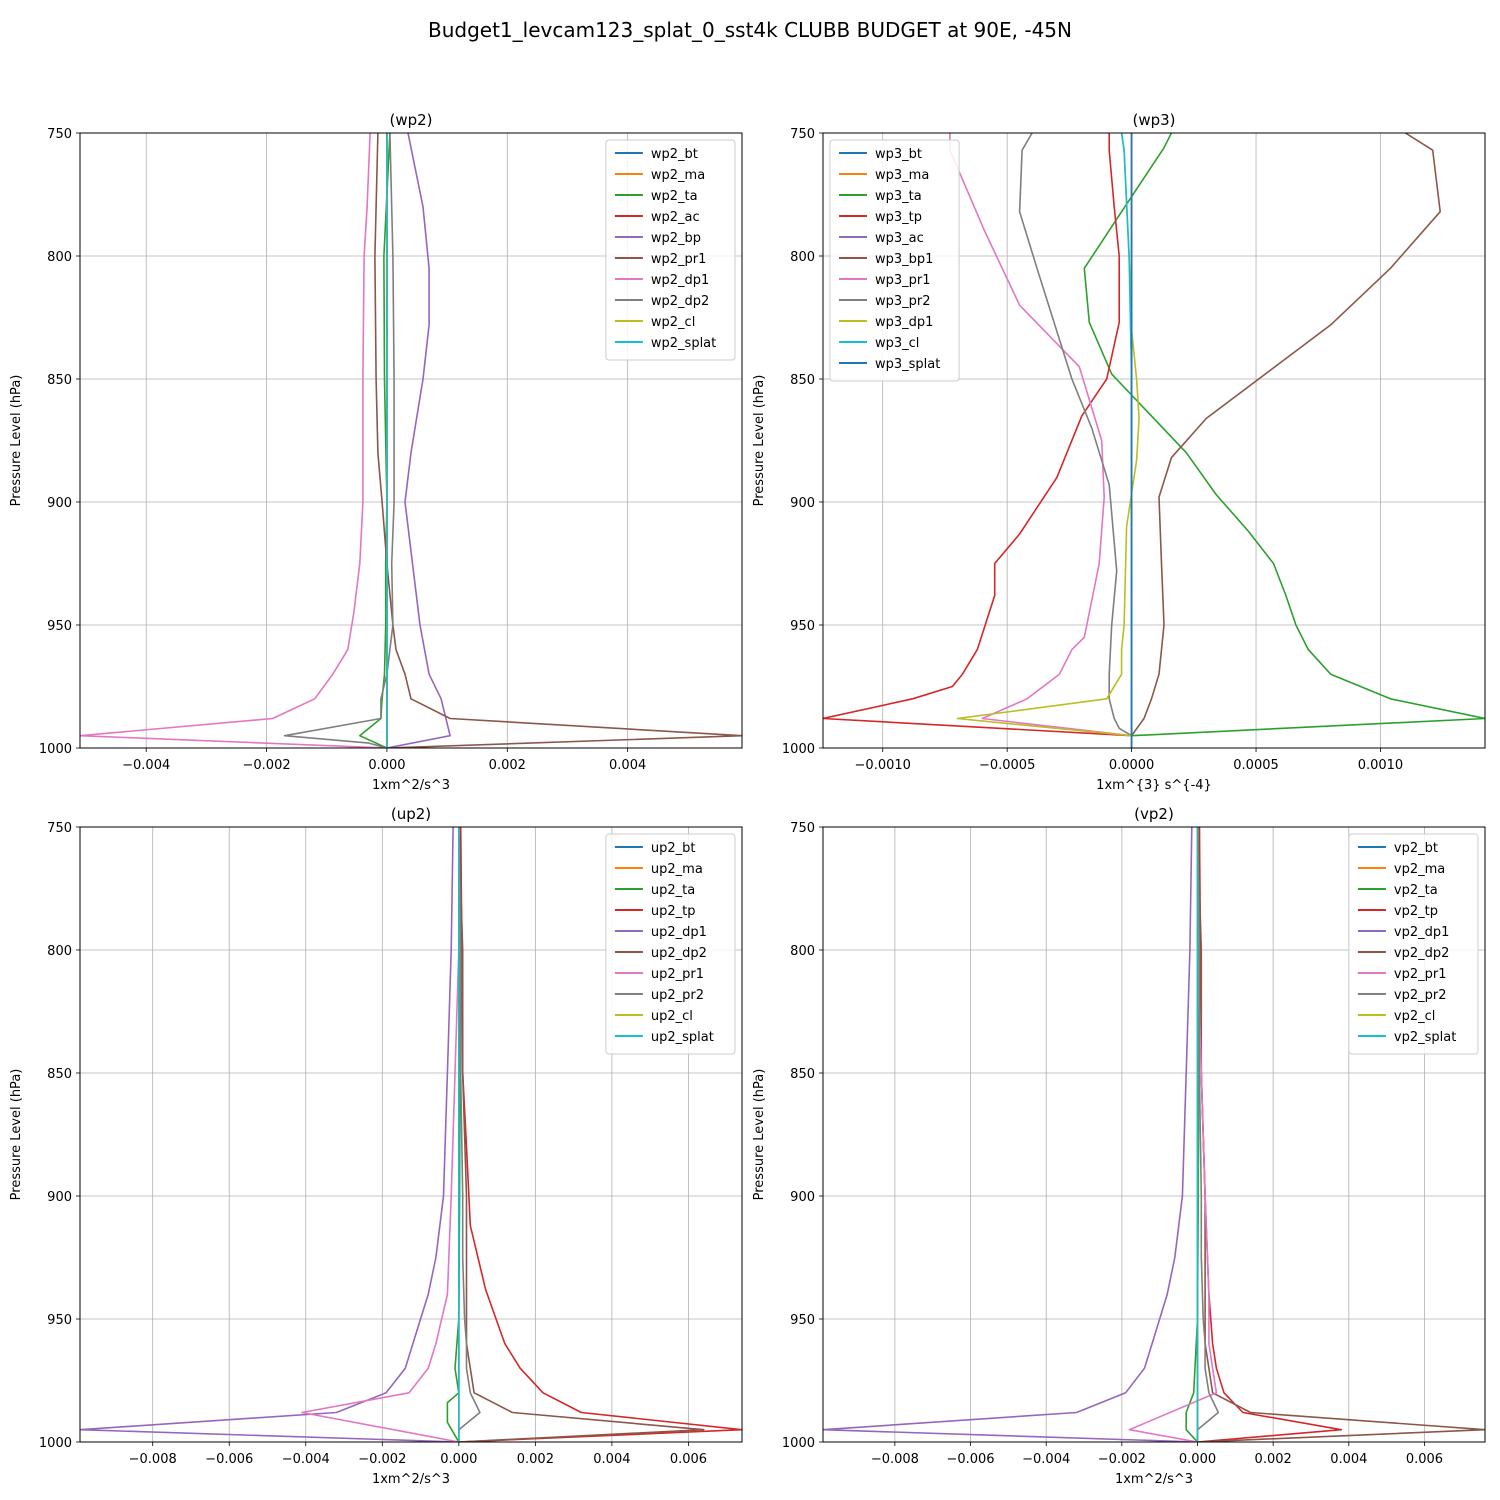 The image size is (1500, 1500). Describe the element at coordinates (903, 280) in the screenshot. I see `legend-label: wp3_pr1` at that location.